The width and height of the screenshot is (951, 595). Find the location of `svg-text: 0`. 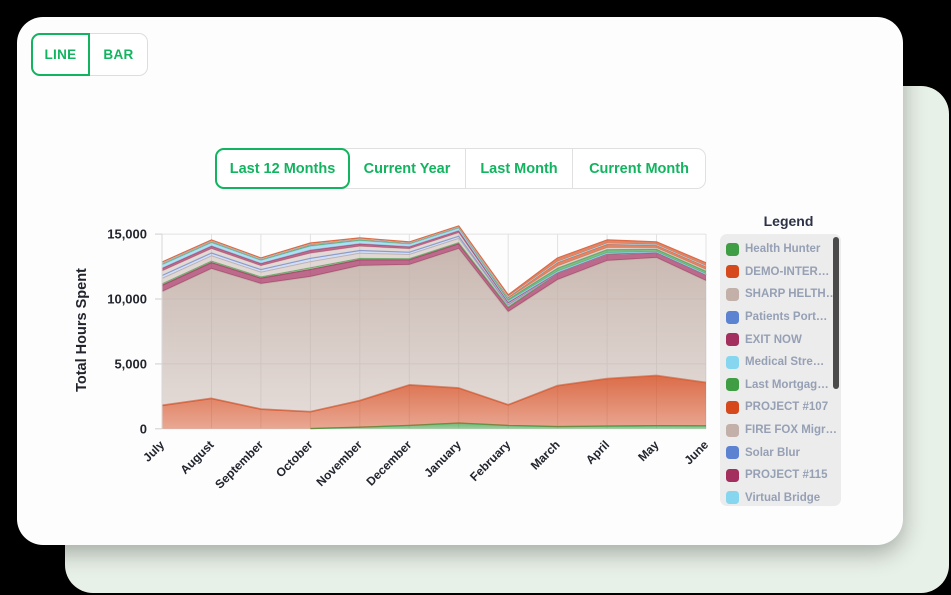

svg-text: 0 is located at coordinates (143, 428).